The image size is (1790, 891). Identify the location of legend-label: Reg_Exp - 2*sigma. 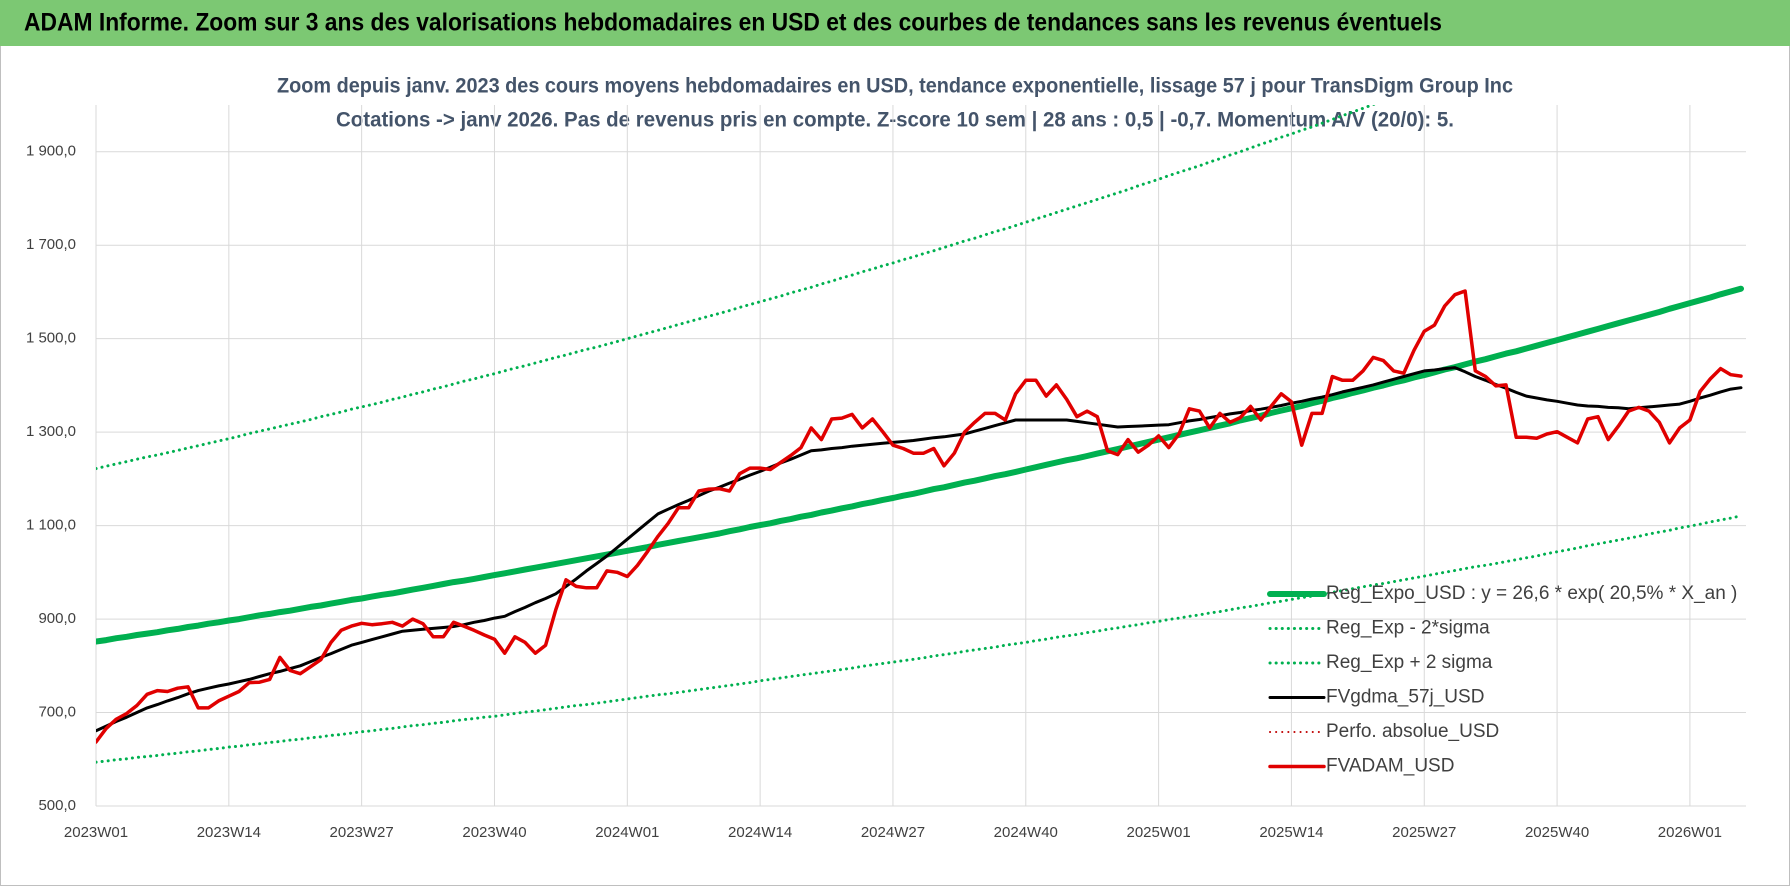
(1408, 628).